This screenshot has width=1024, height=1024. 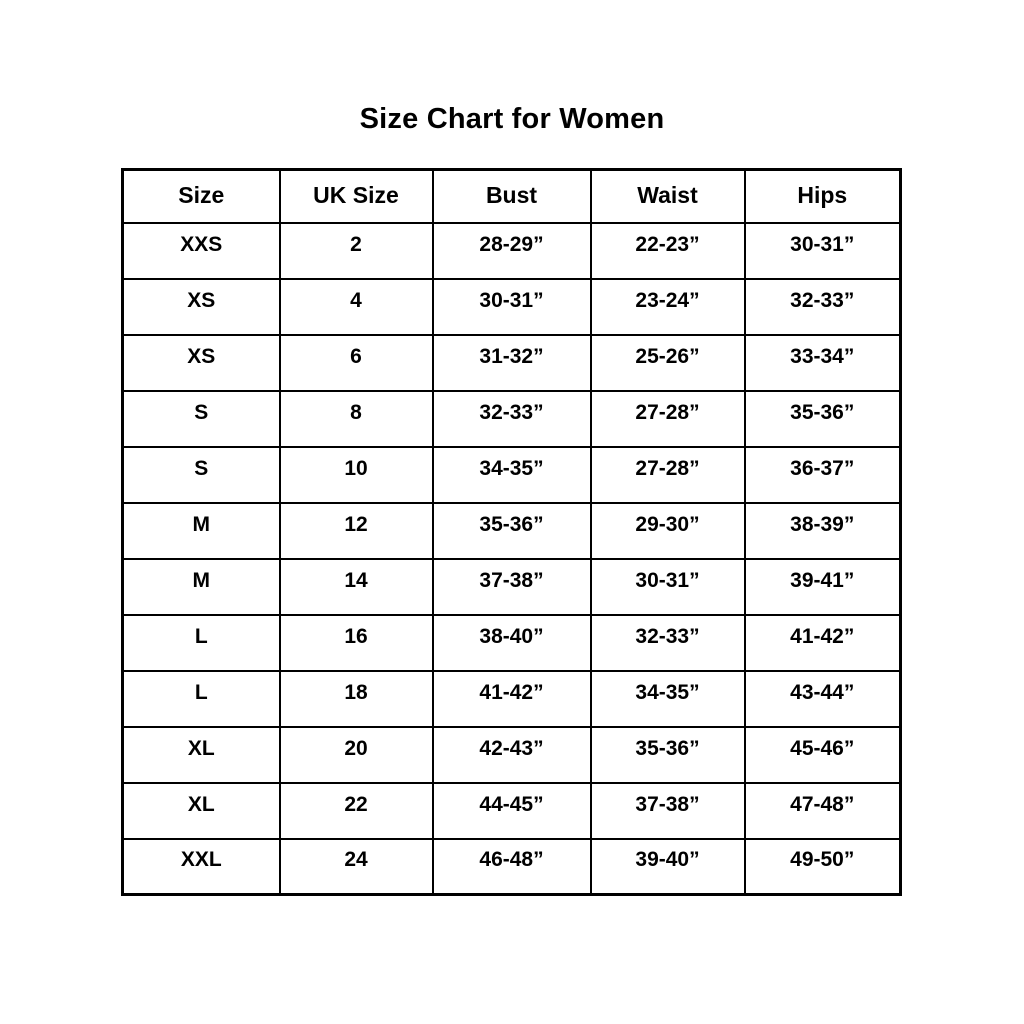 I want to click on cell-hips: 35-36”, so click(x=822, y=418).